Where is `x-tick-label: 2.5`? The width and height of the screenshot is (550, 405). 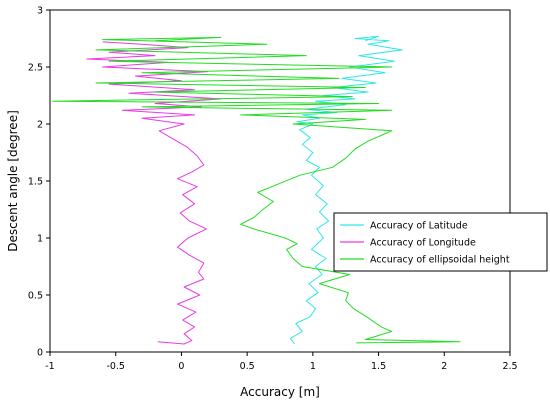
x-tick-label: 2.5 is located at coordinates (509, 366).